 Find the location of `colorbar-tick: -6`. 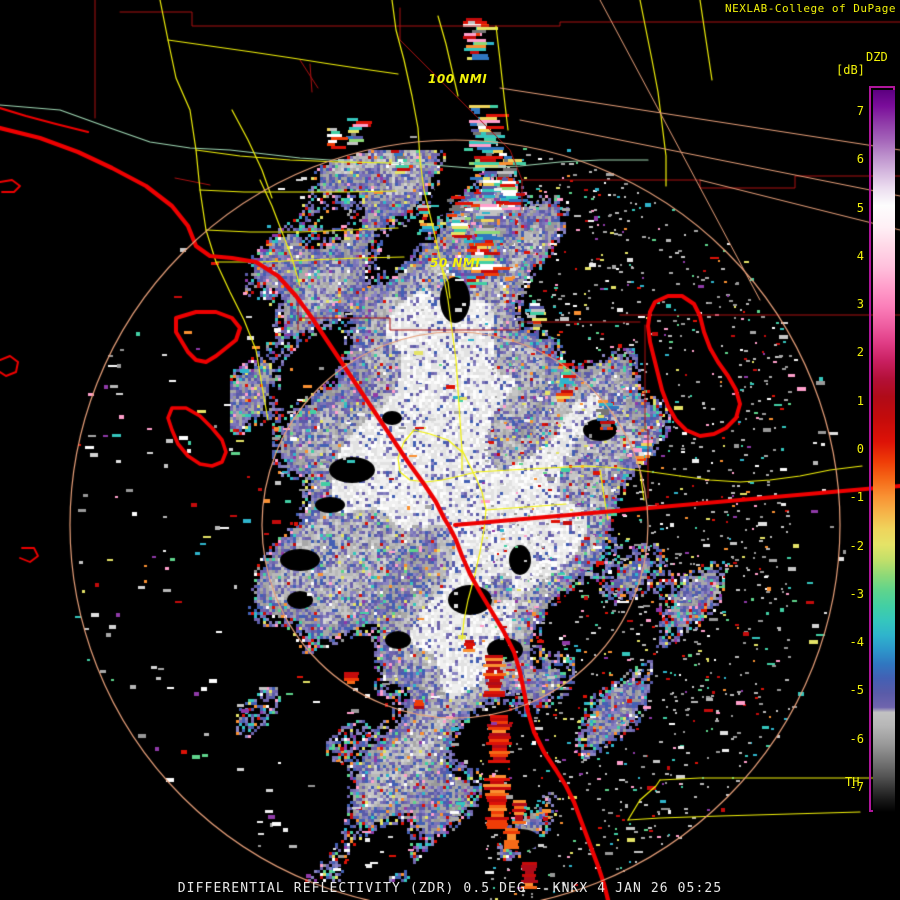

colorbar-tick: -6 is located at coordinates (856, 738).